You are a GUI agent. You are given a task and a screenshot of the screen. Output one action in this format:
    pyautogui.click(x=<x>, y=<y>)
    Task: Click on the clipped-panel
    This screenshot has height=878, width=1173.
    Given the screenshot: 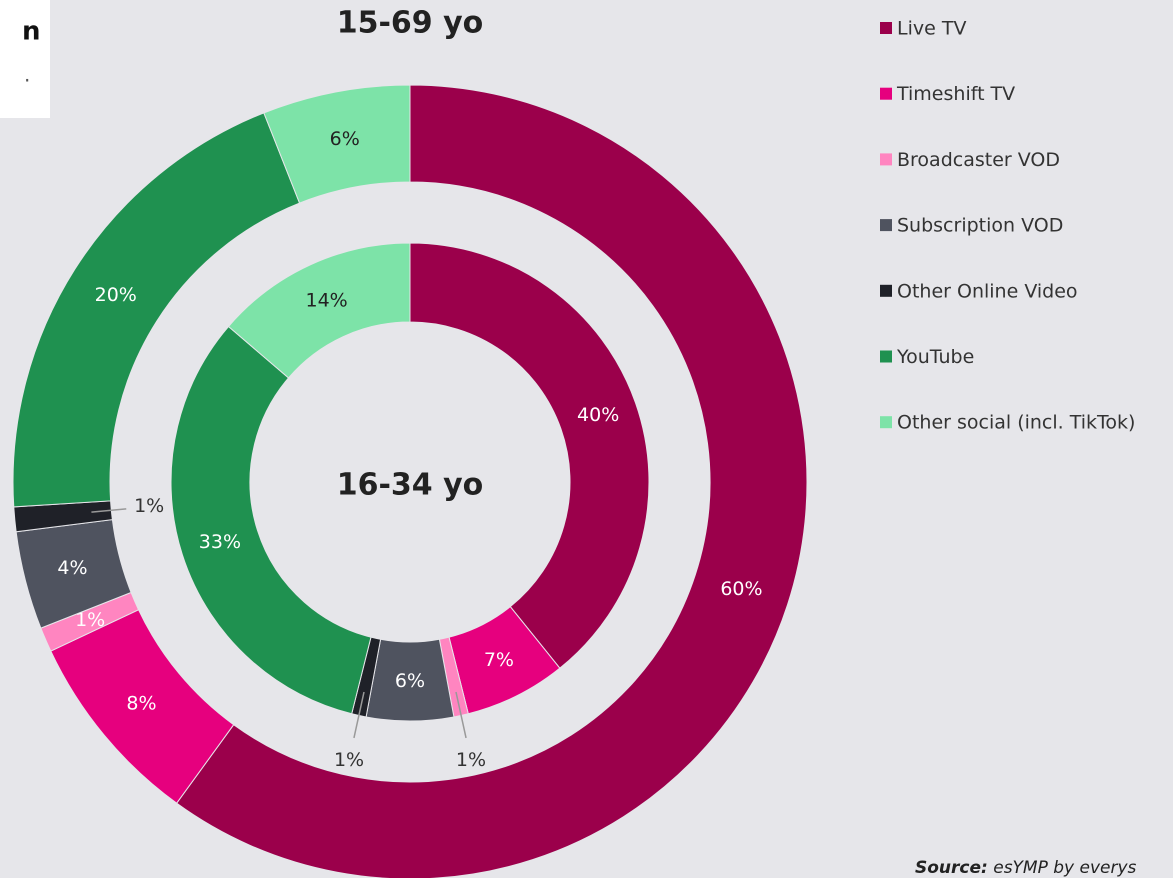 What is the action you would take?
    pyautogui.click(x=25, y=59)
    